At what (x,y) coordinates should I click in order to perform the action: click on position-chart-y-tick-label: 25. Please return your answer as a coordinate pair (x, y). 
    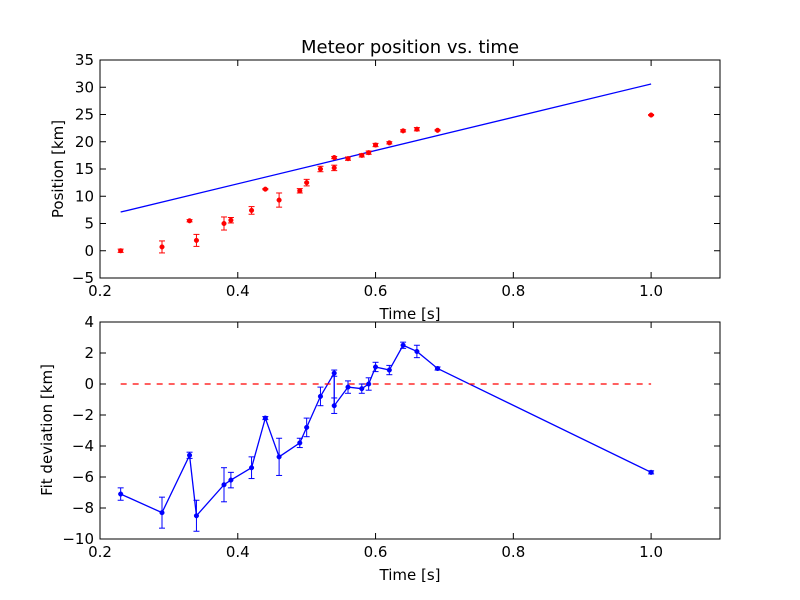
    Looking at the image, I should click on (84, 115).